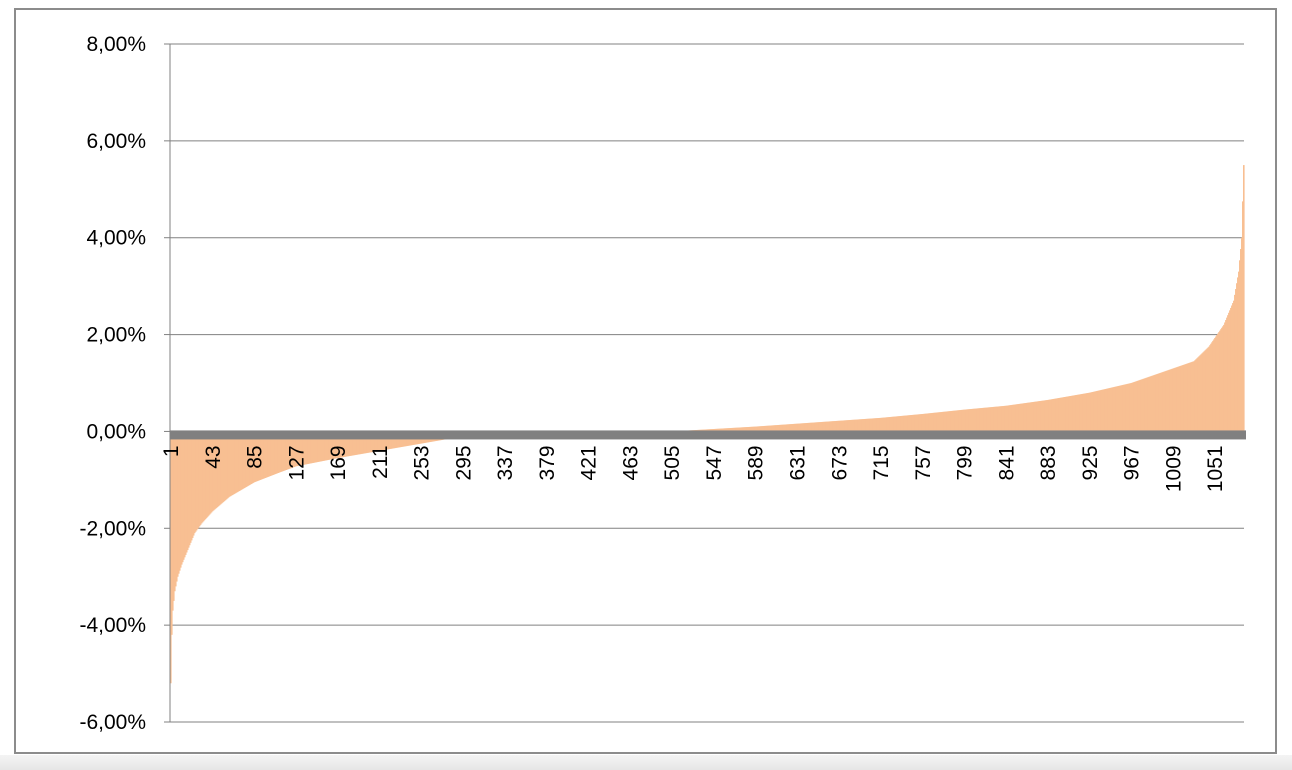 This screenshot has height=770, width=1292. I want to click on x-tick-label: 211, so click(380, 461).